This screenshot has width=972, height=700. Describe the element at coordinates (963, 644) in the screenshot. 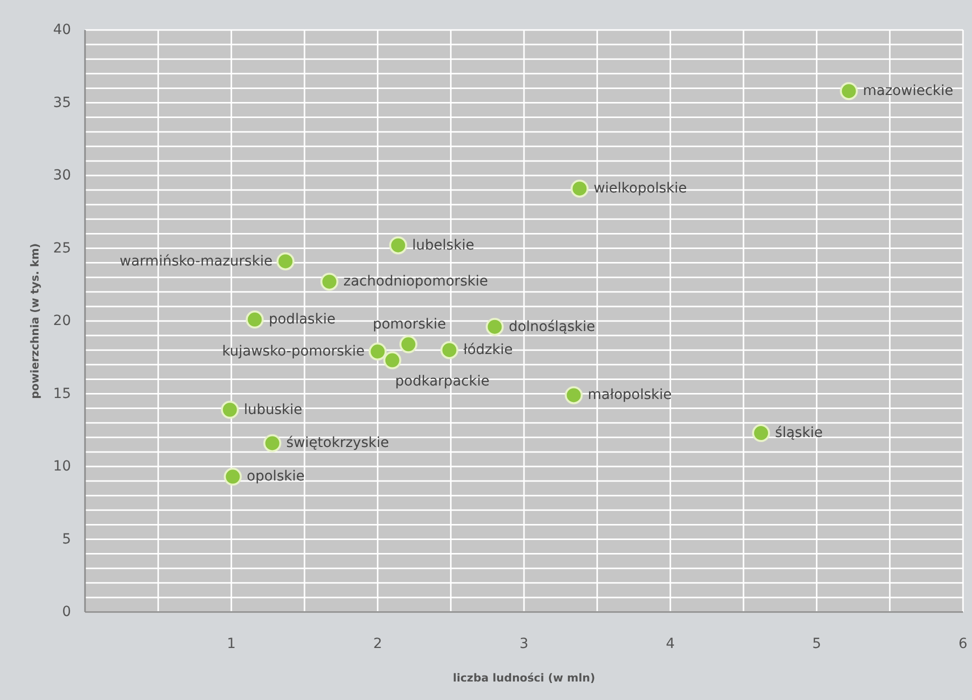

I see `x-tick-label: 6` at that location.